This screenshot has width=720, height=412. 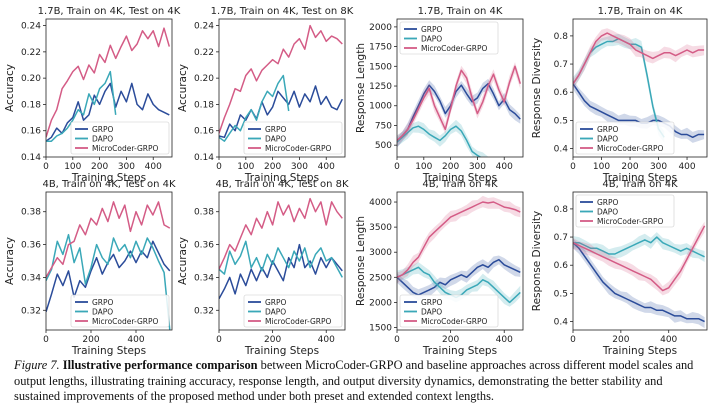 I want to click on y-tick-label: 2000, so click(x=380, y=28).